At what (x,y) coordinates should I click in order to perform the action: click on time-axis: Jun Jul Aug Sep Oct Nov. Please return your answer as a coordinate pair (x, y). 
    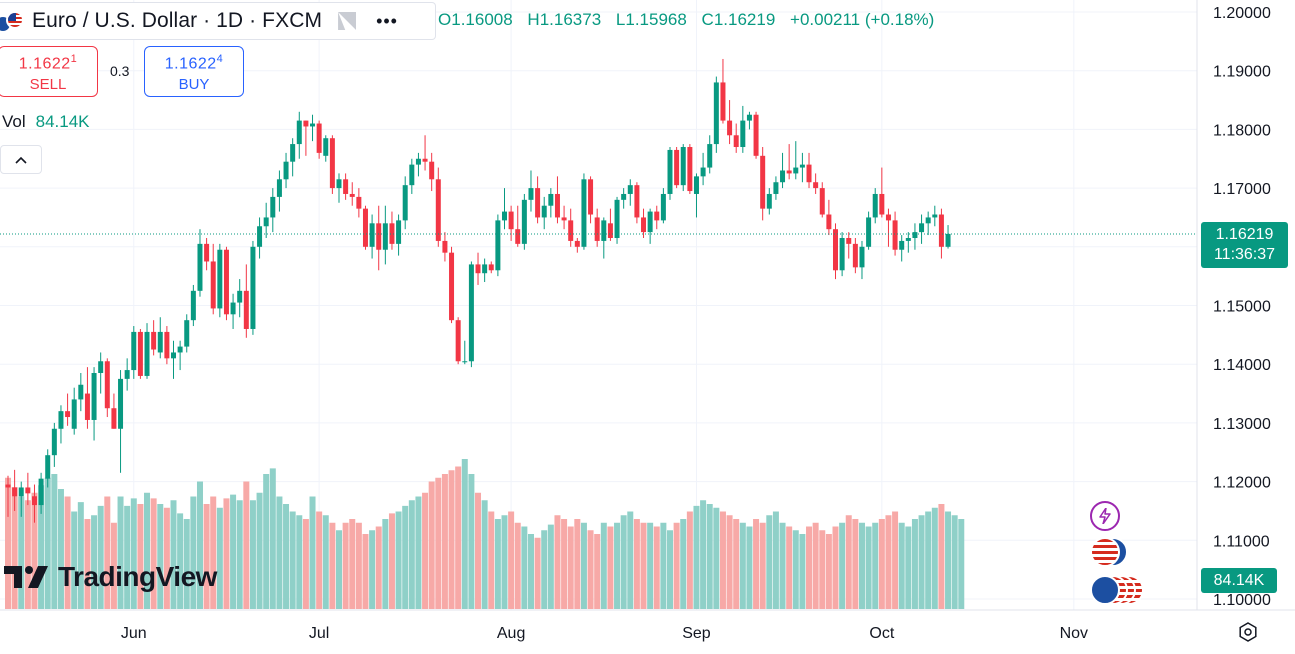
    Looking at the image, I should click on (647, 625).